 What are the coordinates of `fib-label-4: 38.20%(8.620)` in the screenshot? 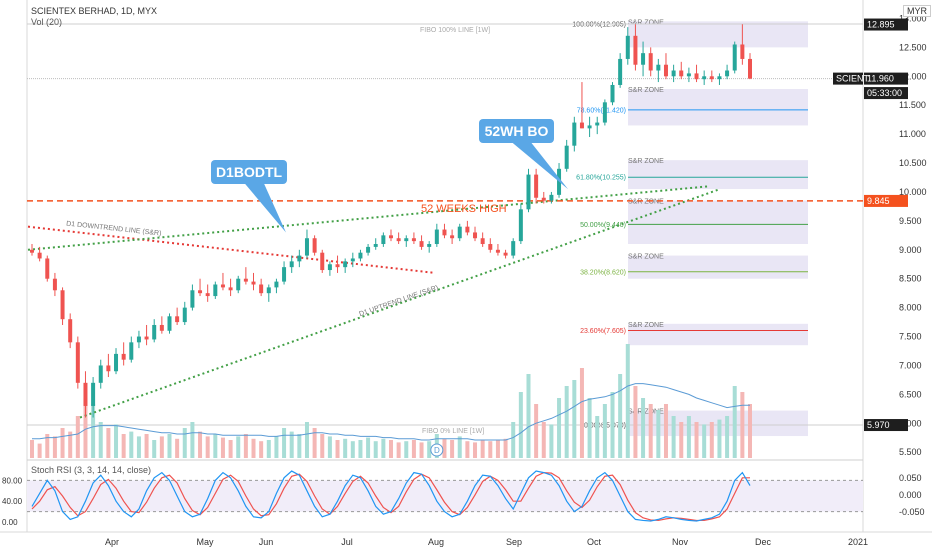 It's located at (603, 272).